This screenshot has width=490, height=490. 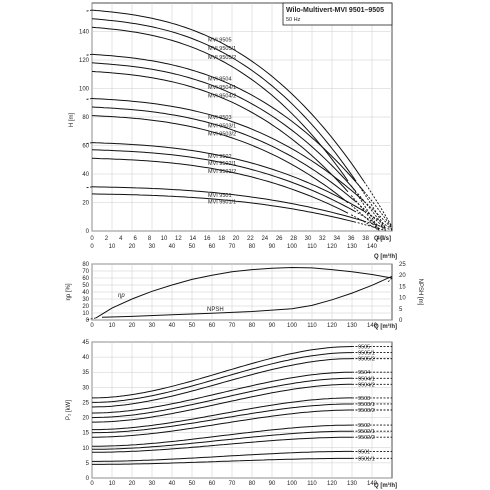 I want to click on head-x-tick-m3h: 90, so click(x=272, y=247).